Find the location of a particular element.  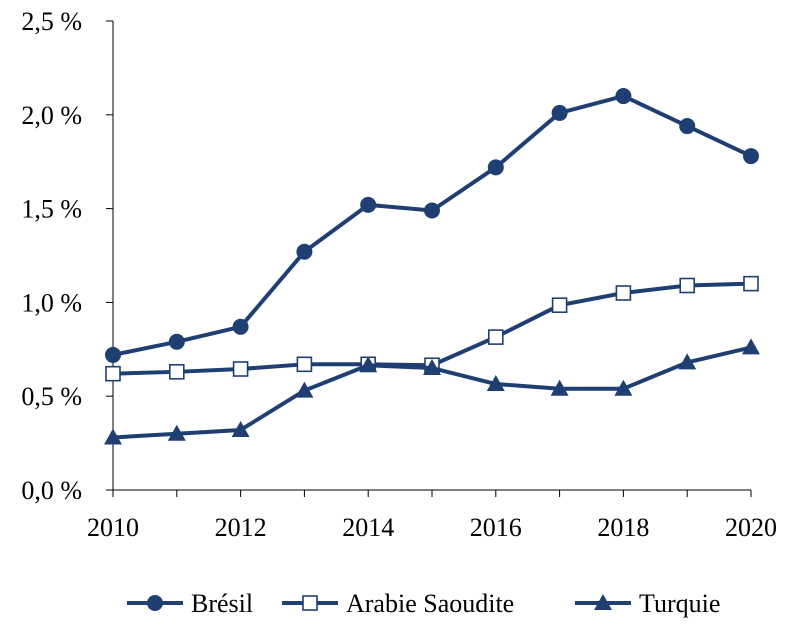

y-tick-label: 0,0 % is located at coordinates (51, 490).